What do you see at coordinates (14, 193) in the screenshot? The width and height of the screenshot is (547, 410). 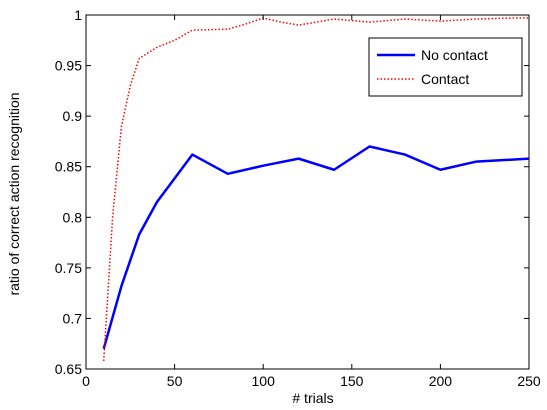 I see `y-axis-title: ratio of correct action recognition` at bounding box center [14, 193].